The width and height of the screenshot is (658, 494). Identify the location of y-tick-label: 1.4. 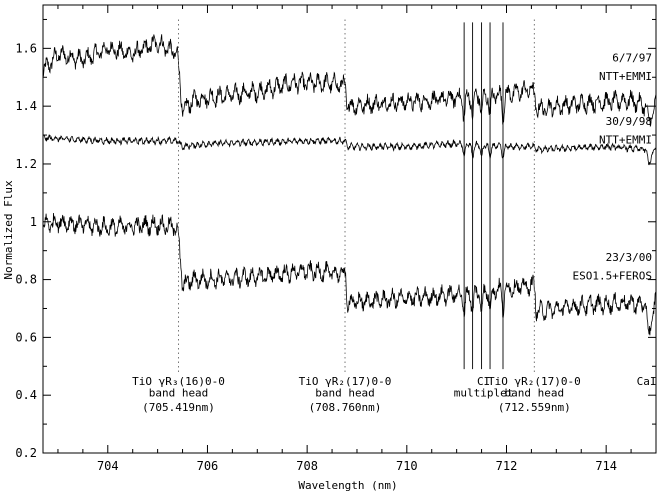
(26, 106).